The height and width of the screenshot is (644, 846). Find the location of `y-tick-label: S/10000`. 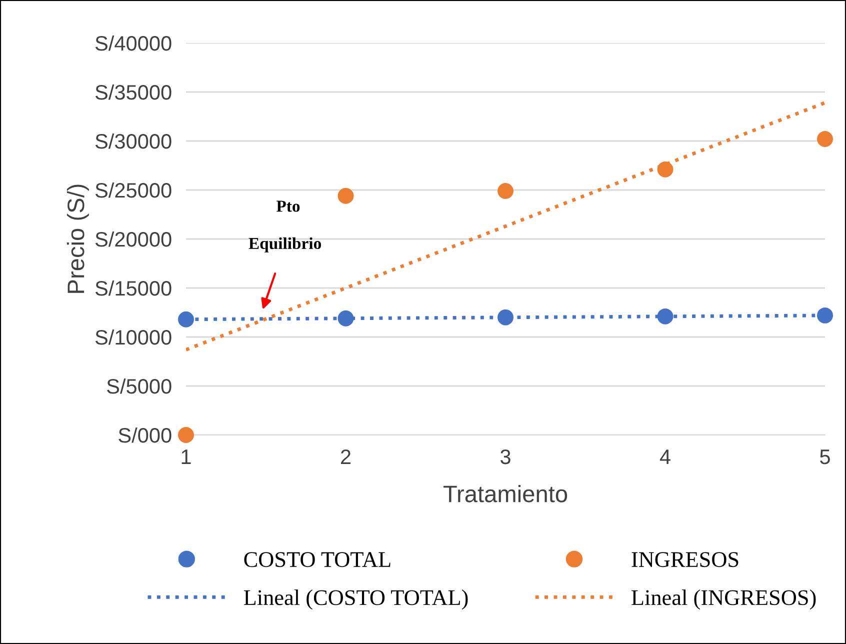

y-tick-label: S/10000 is located at coordinates (133, 337).